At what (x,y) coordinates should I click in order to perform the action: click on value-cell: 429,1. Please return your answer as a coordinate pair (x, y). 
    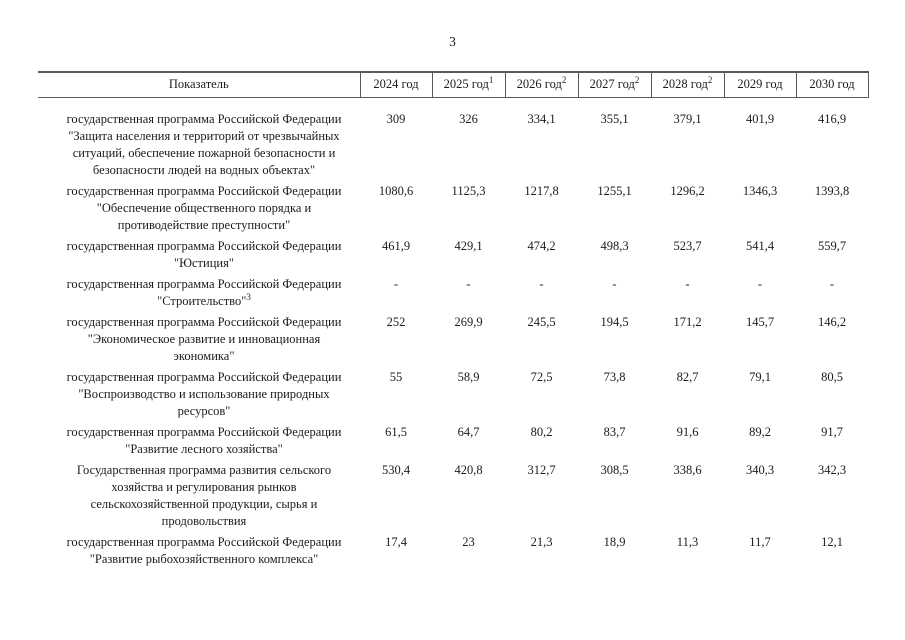
    Looking at the image, I should click on (468, 245).